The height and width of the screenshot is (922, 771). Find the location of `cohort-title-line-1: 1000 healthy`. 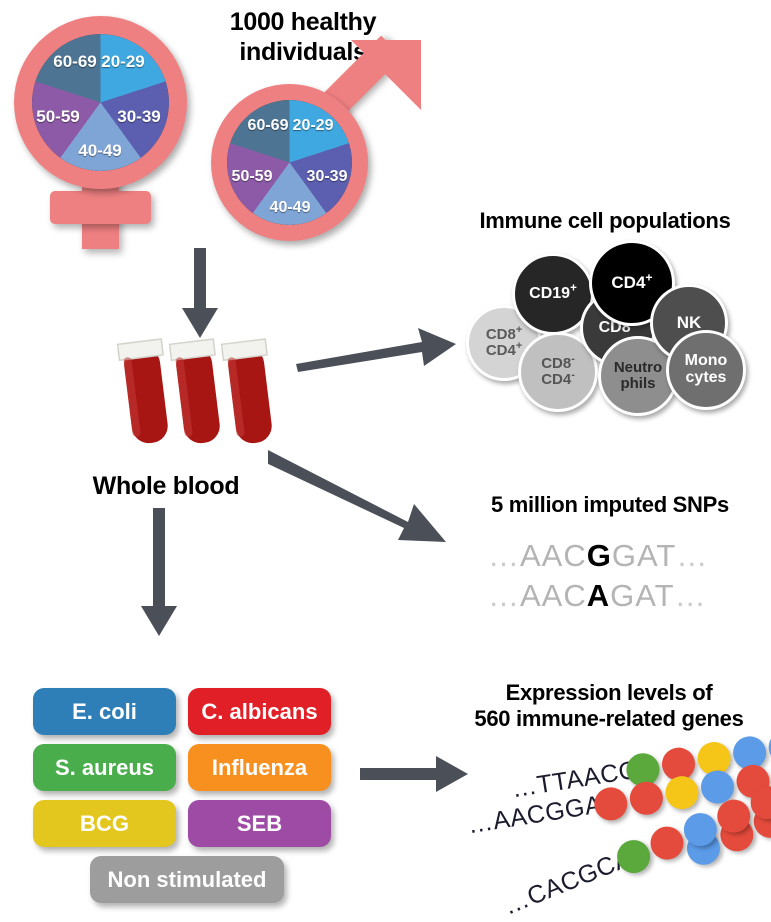

cohort-title-line-1: 1000 healthy is located at coordinates (303, 22).